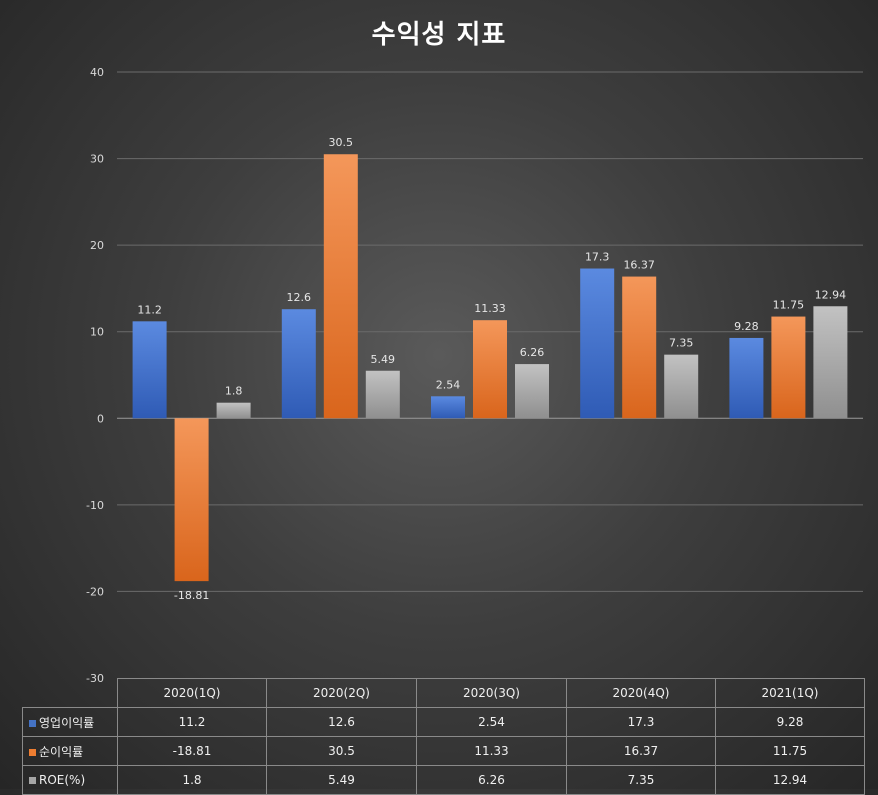  I want to click on chart-title: 수익성 지표, so click(439, 35).